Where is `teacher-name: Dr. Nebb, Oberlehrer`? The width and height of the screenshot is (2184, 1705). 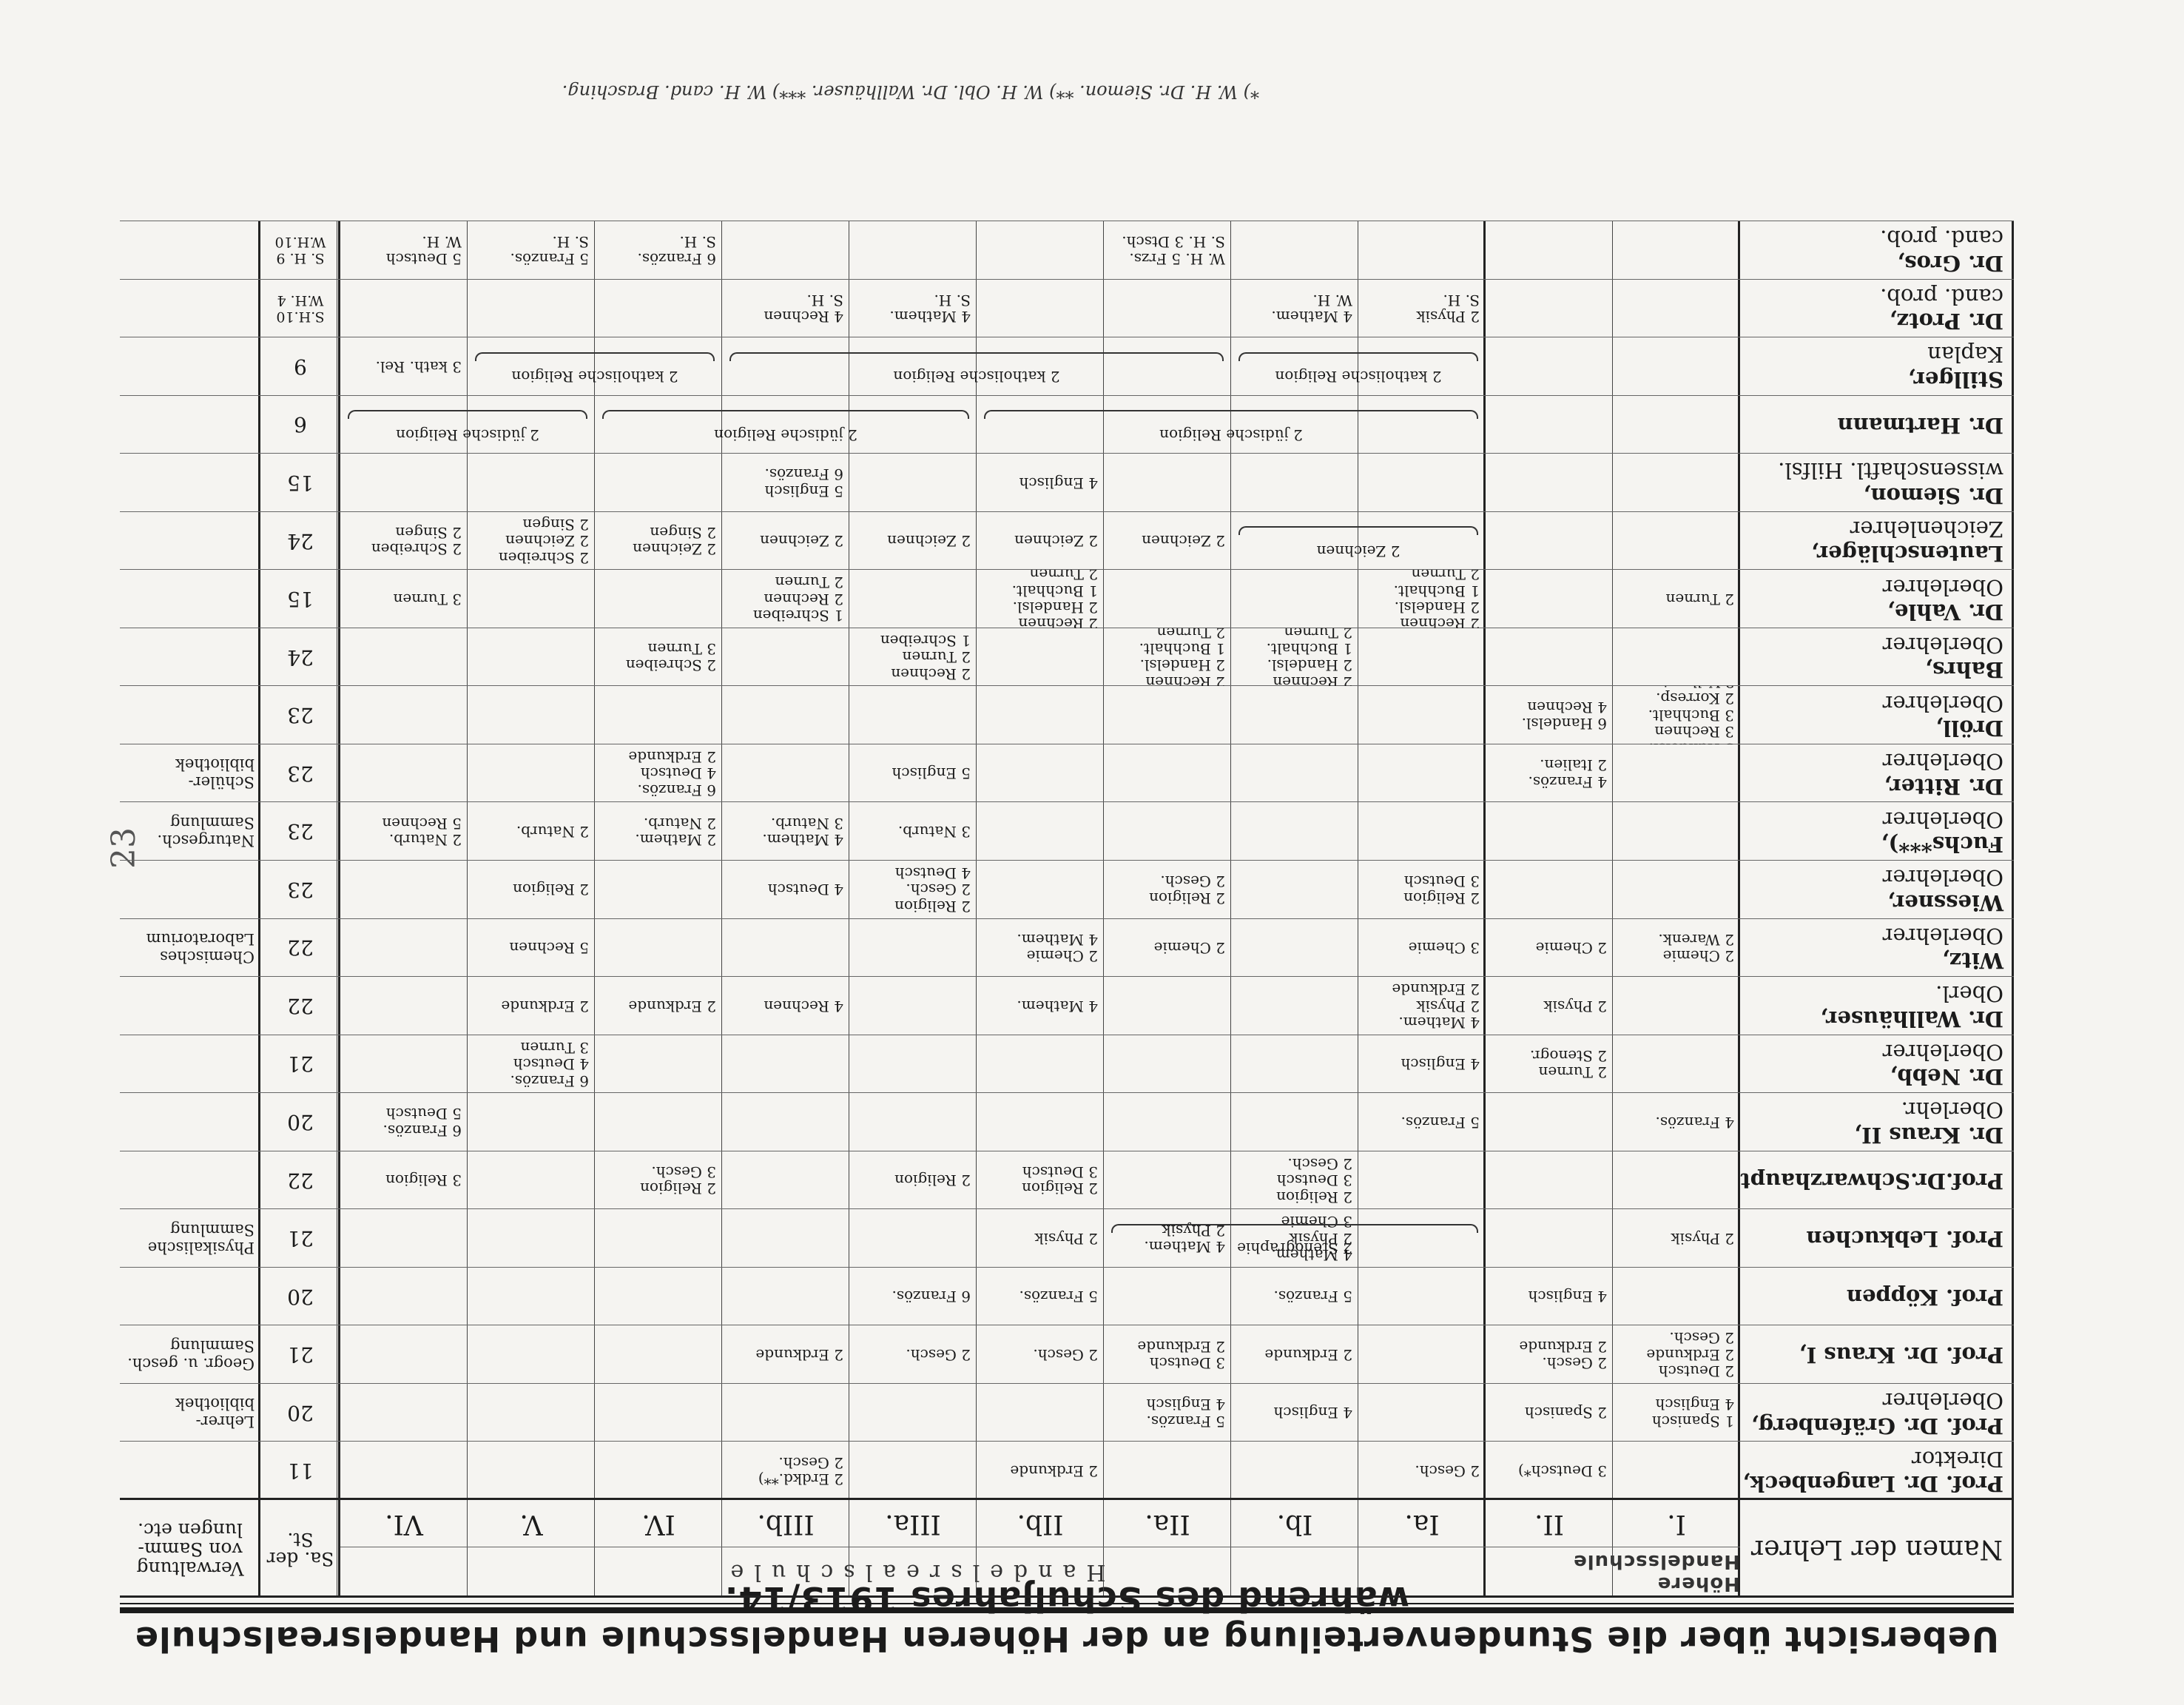 teacher-name: Dr. Nebb, Oberlehrer is located at coordinates (1877, 1064).